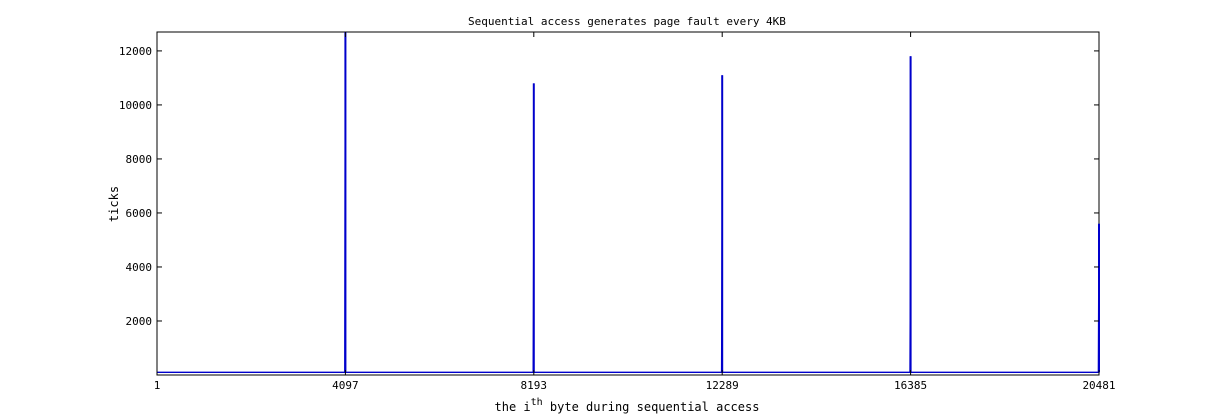 The height and width of the screenshot is (420, 1213). I want to click on x-tick-label-4: 16385, so click(910, 385).